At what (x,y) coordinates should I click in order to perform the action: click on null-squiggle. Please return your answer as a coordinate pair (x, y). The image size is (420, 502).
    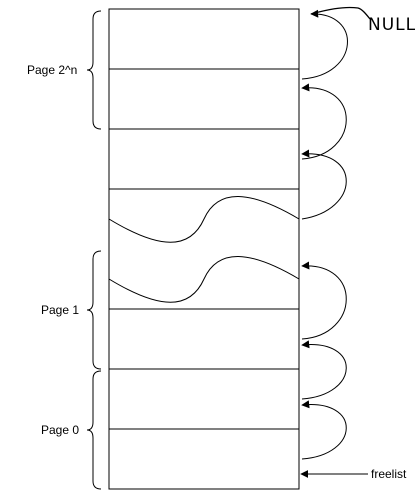
    Looking at the image, I should click on (340, 13).